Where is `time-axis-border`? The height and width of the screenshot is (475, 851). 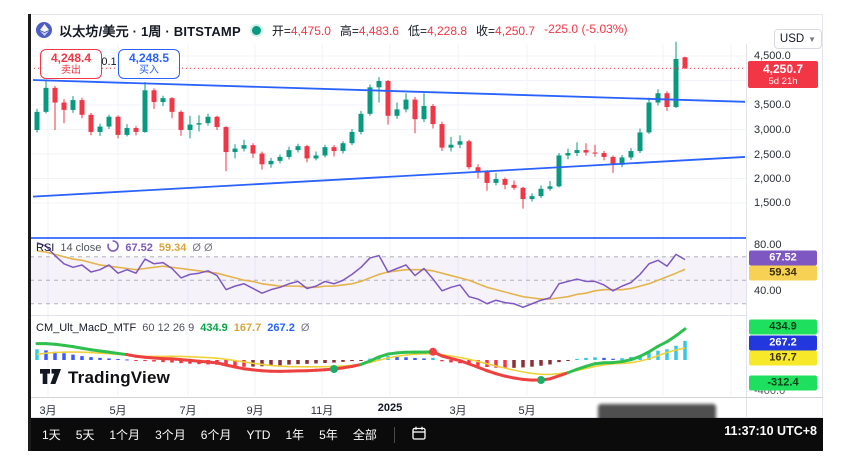 time-axis-border is located at coordinates (426, 397).